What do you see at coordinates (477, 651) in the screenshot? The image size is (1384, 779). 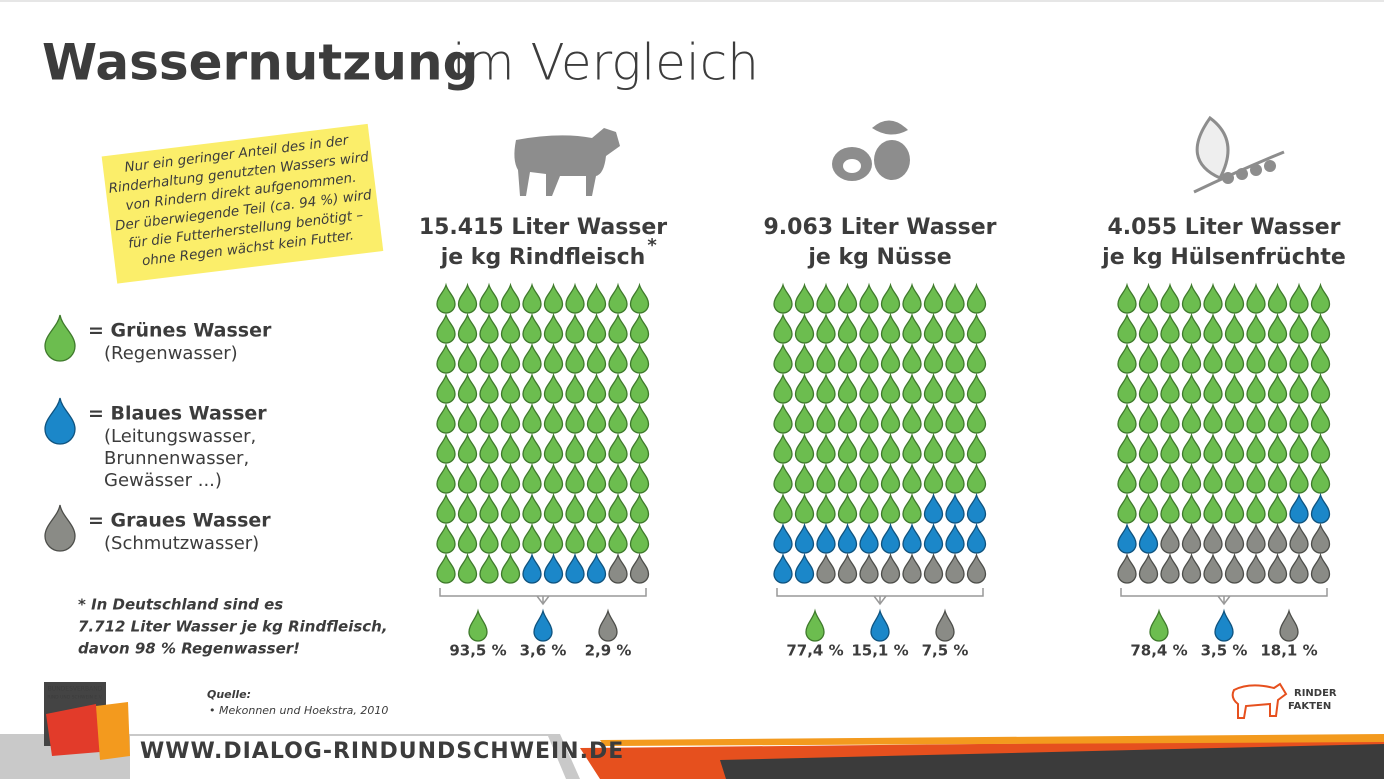 I see `share-label: 93,5 %` at bounding box center [477, 651].